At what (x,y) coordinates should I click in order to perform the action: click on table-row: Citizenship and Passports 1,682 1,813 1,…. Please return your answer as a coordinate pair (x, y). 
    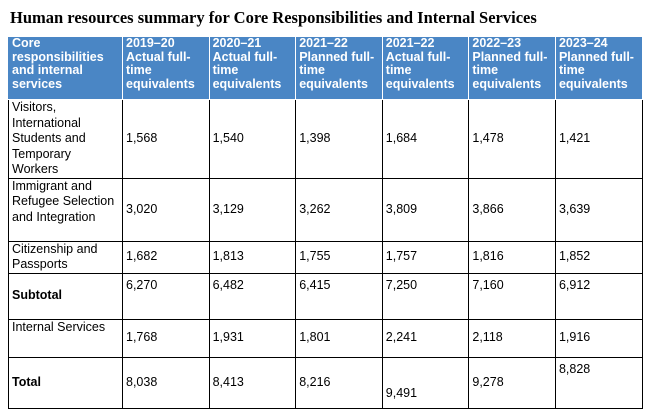
    Looking at the image, I should click on (325, 257).